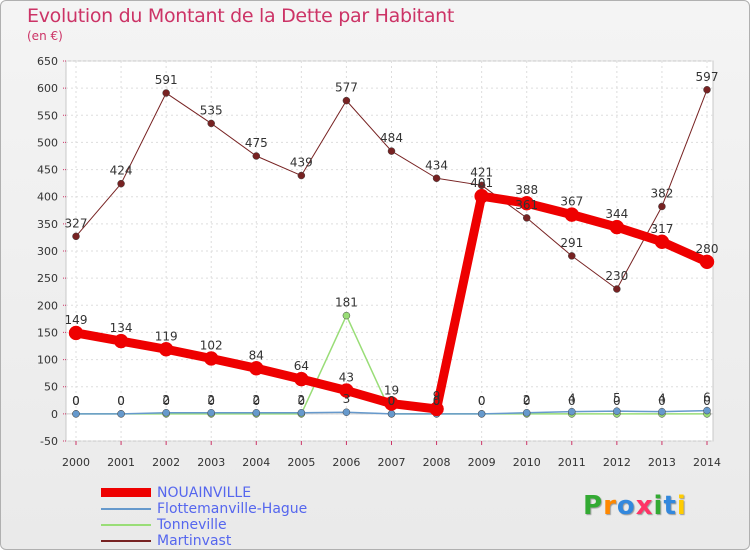 This screenshot has height=550, width=750. Describe the element at coordinates (211, 110) in the screenshot. I see `data-label: 535` at that location.